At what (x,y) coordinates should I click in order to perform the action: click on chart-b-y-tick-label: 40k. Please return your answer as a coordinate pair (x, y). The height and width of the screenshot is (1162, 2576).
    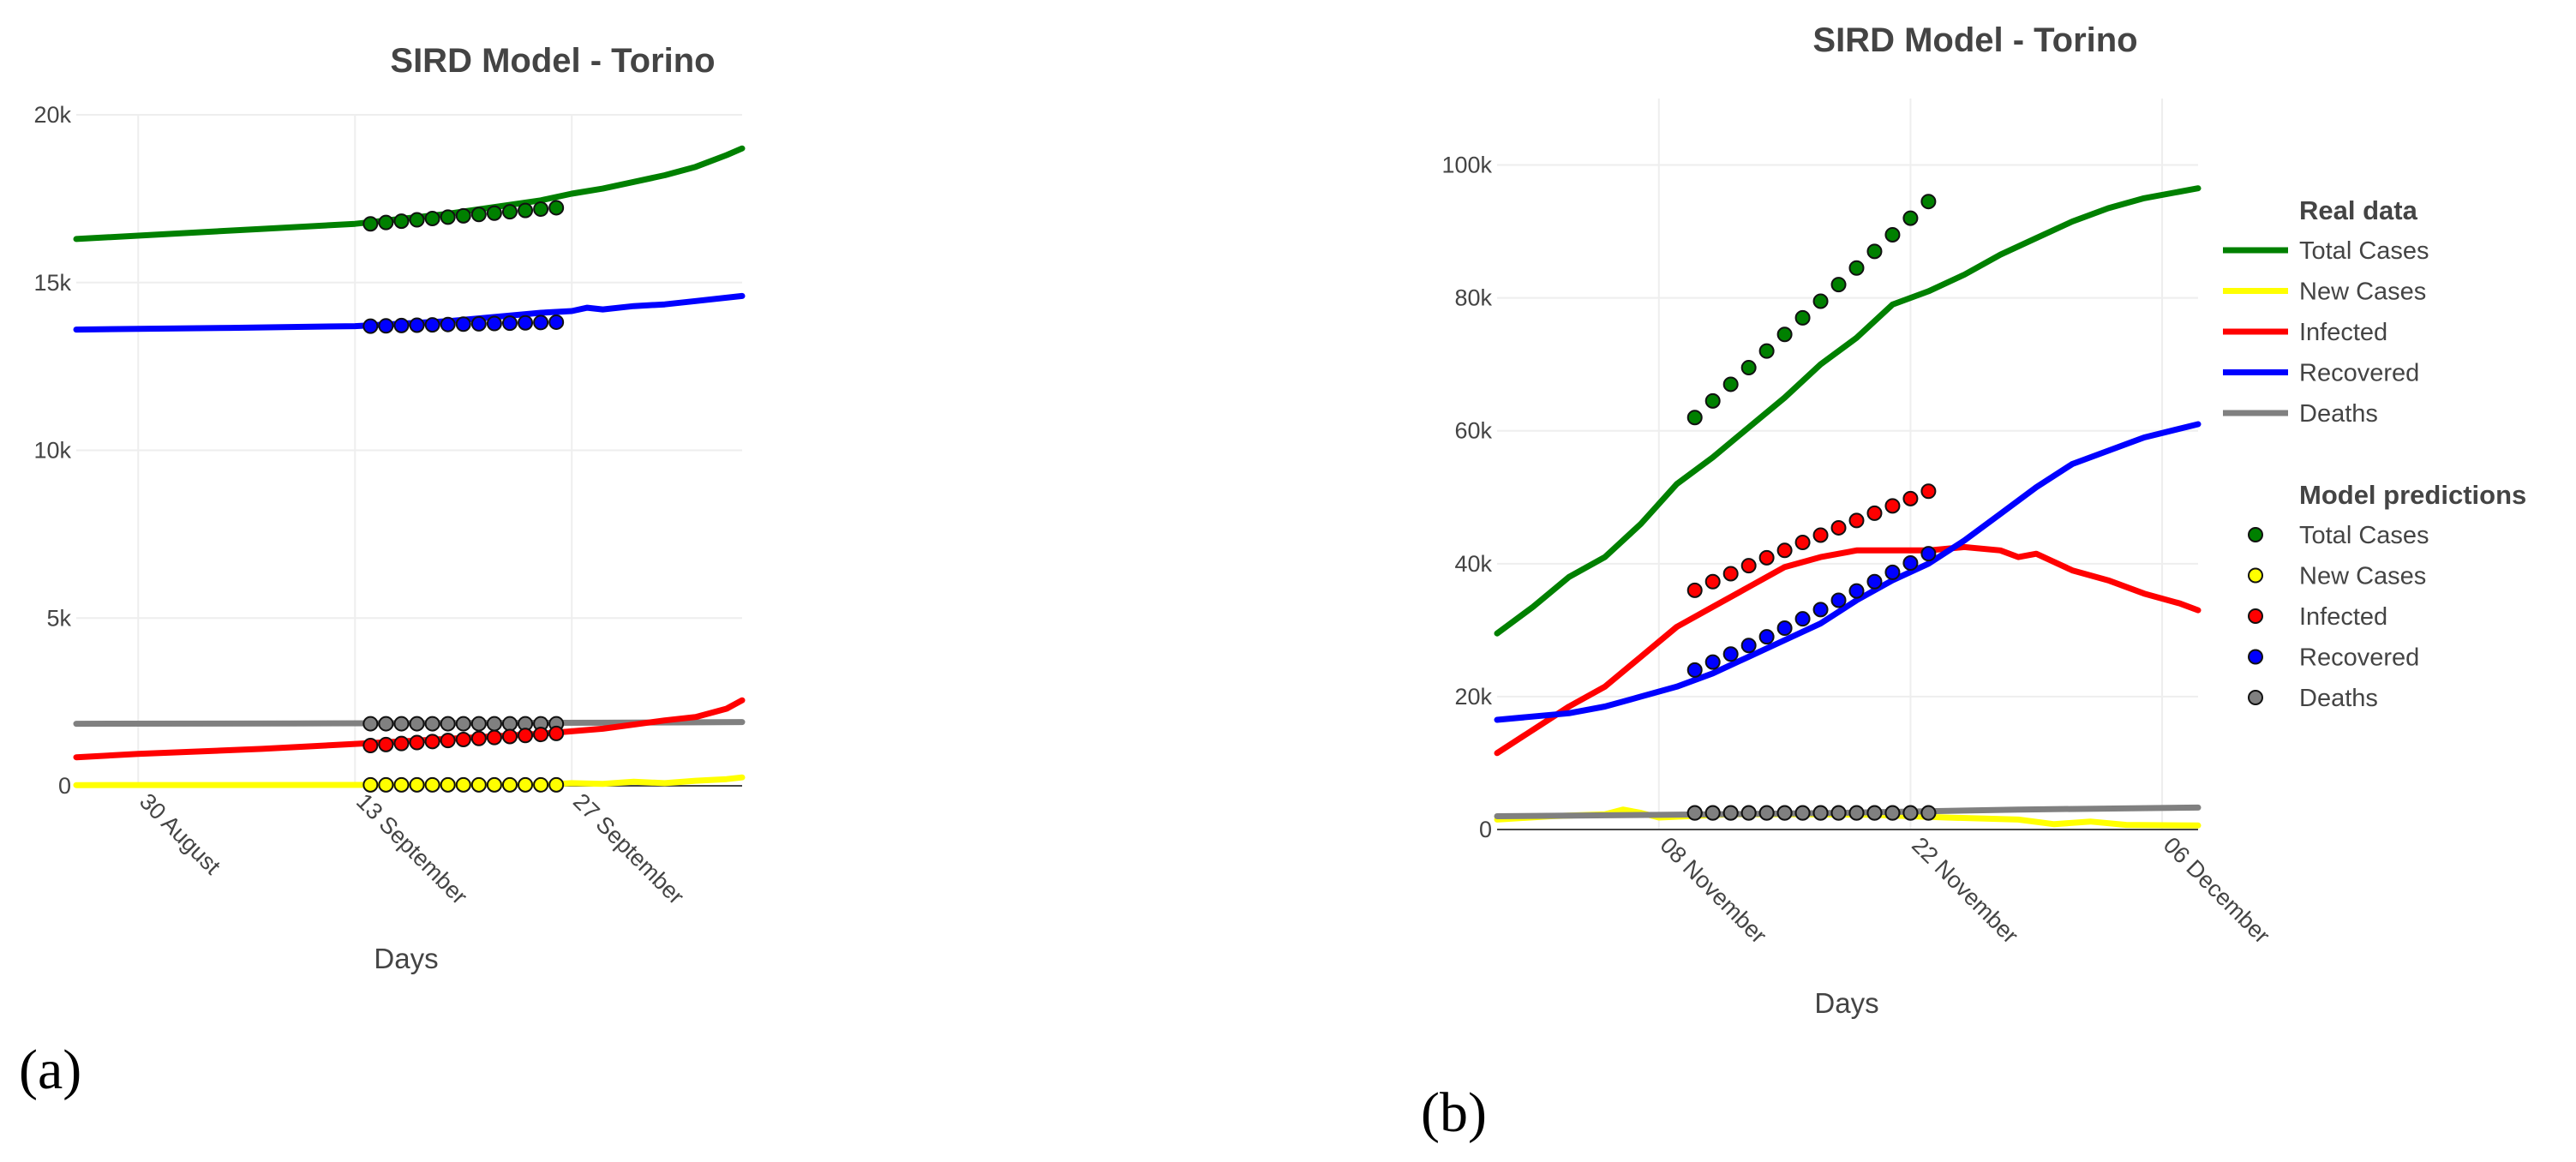
    Looking at the image, I should click on (1473, 564).